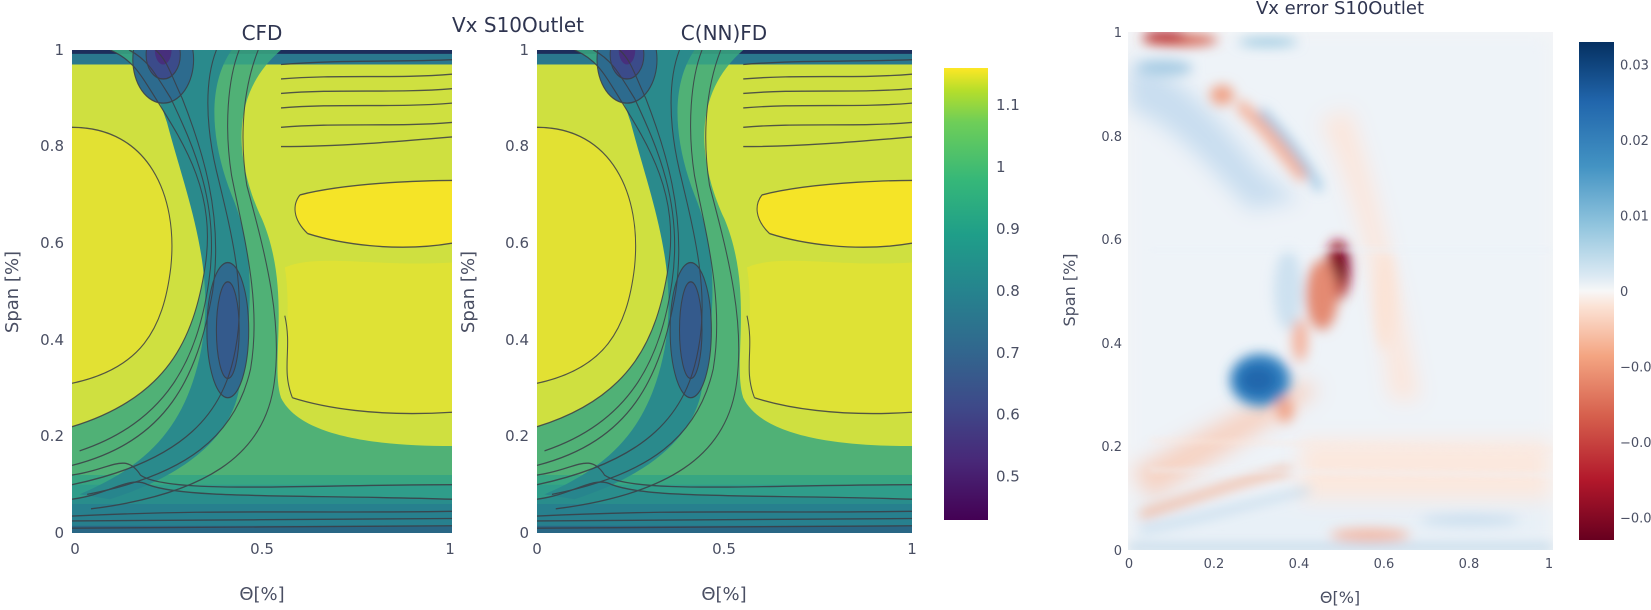  Describe the element at coordinates (1214, 564) in the screenshot. I see `x-tick: 0.2` at that location.